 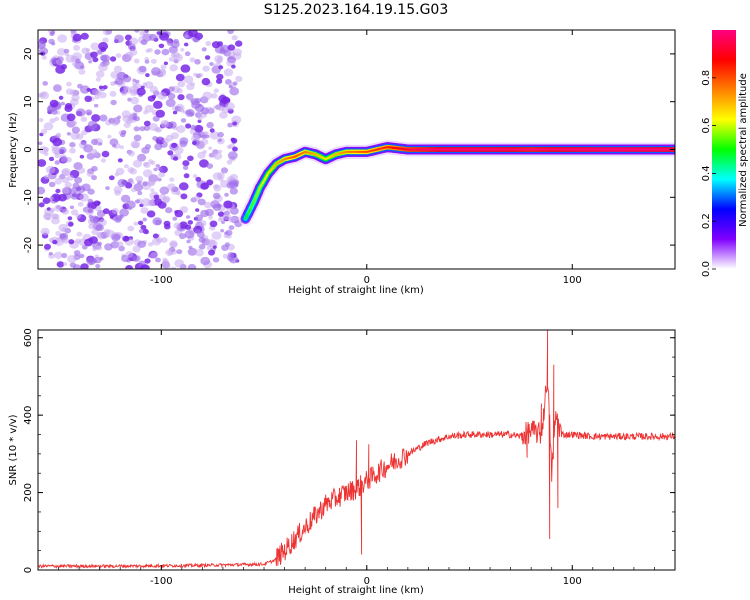 I want to click on ridge-segment, so click(x=252, y=205).